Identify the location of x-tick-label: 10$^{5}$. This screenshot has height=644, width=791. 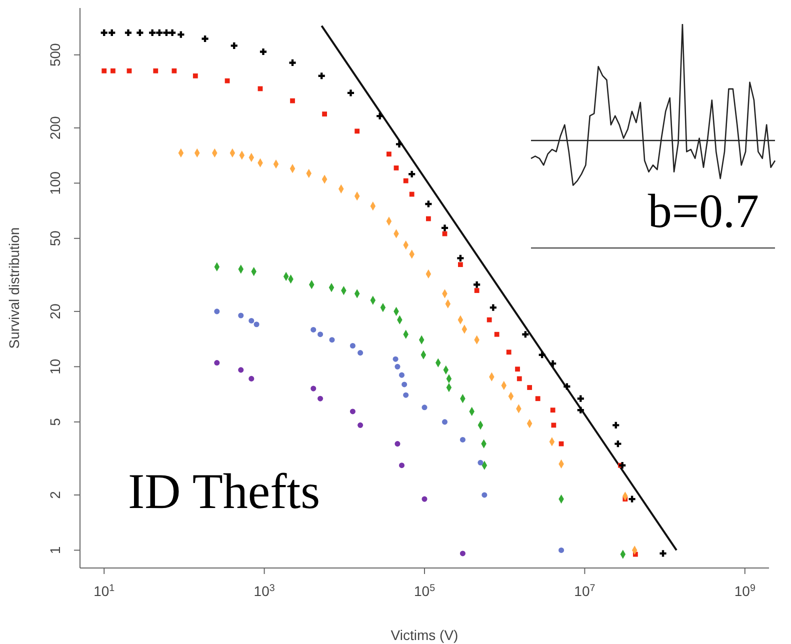
(425, 590).